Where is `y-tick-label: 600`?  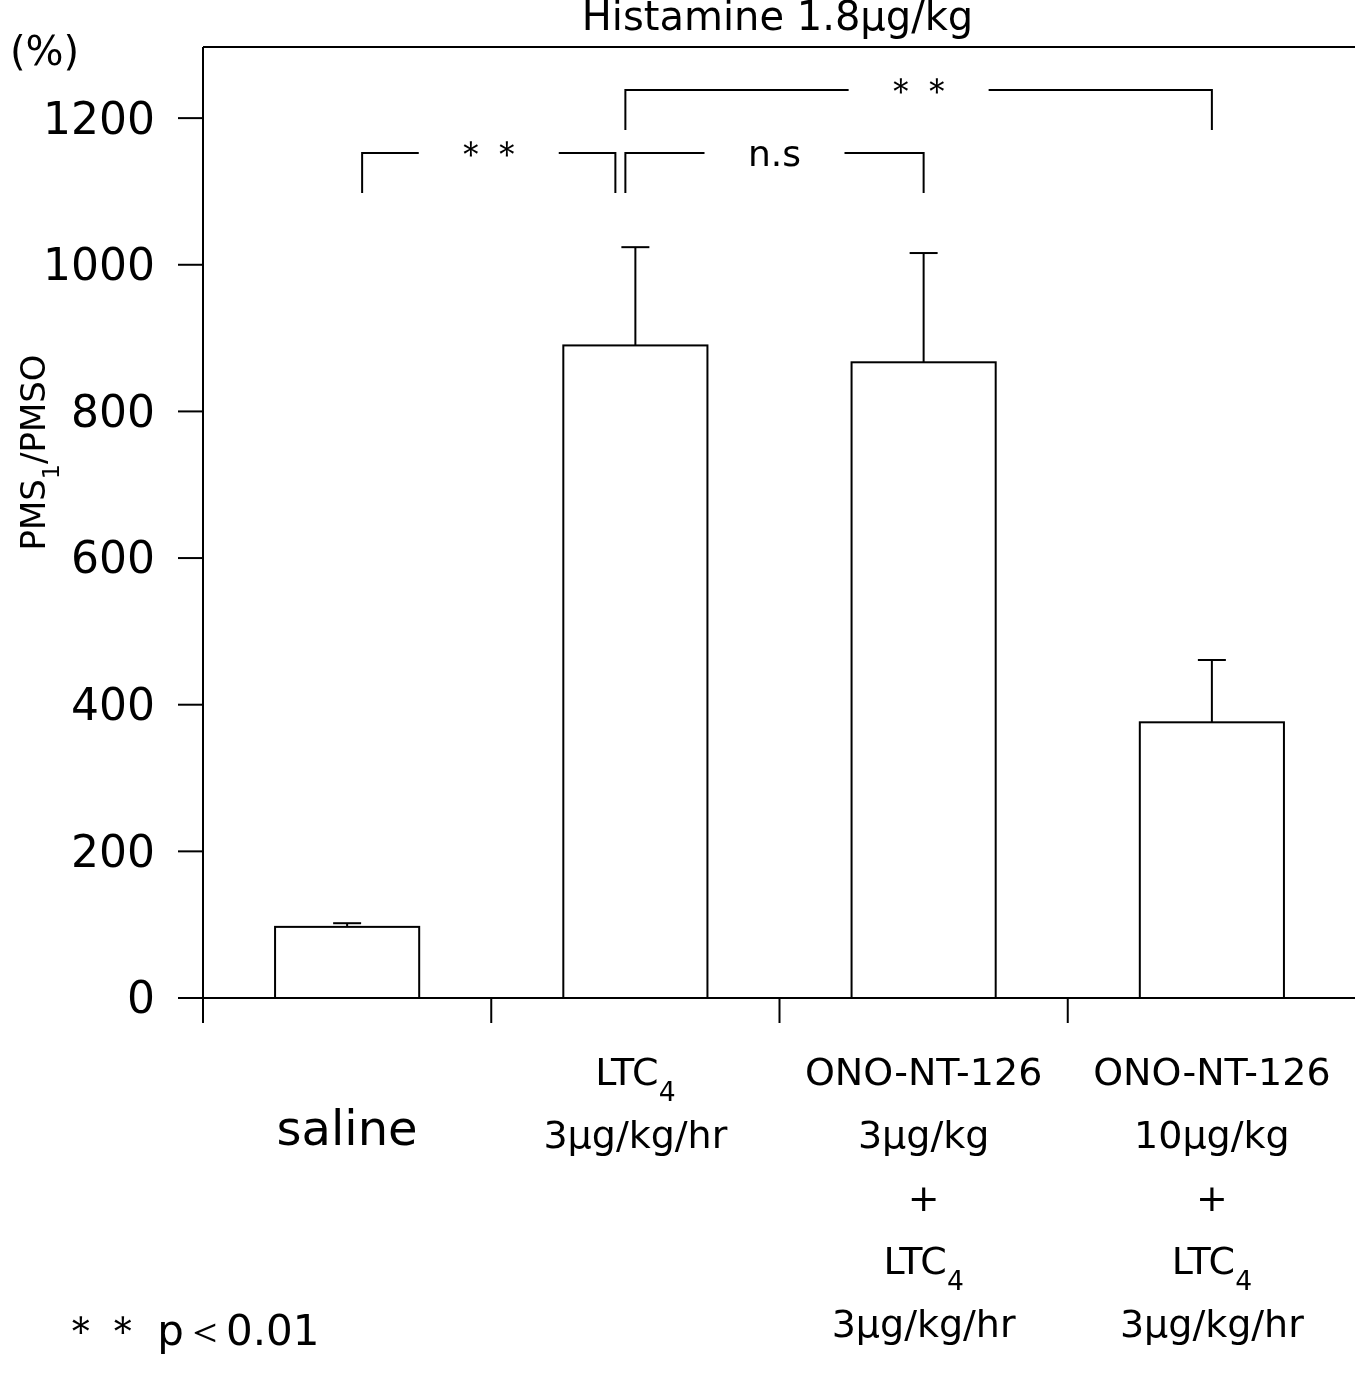 y-tick-label: 600 is located at coordinates (113, 558).